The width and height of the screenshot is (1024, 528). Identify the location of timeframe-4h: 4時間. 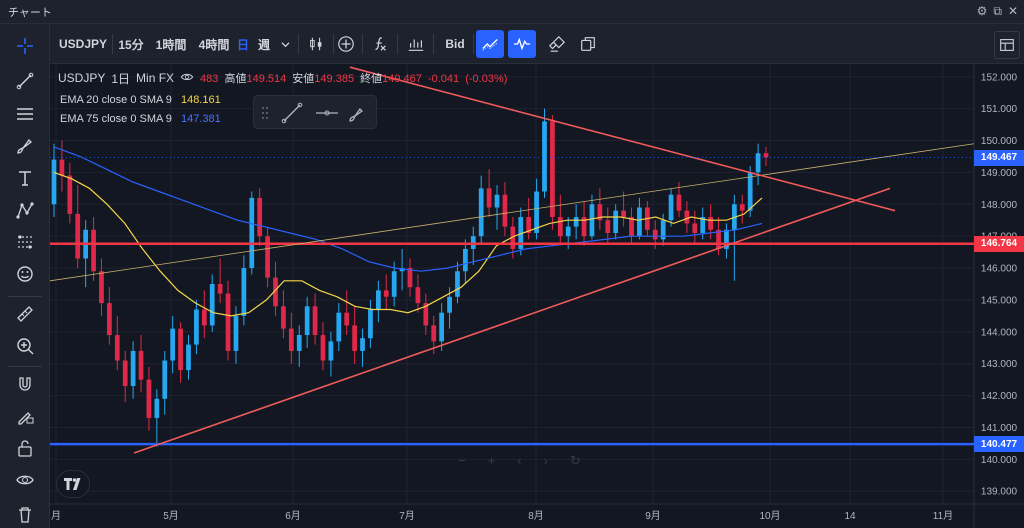
(214, 44).